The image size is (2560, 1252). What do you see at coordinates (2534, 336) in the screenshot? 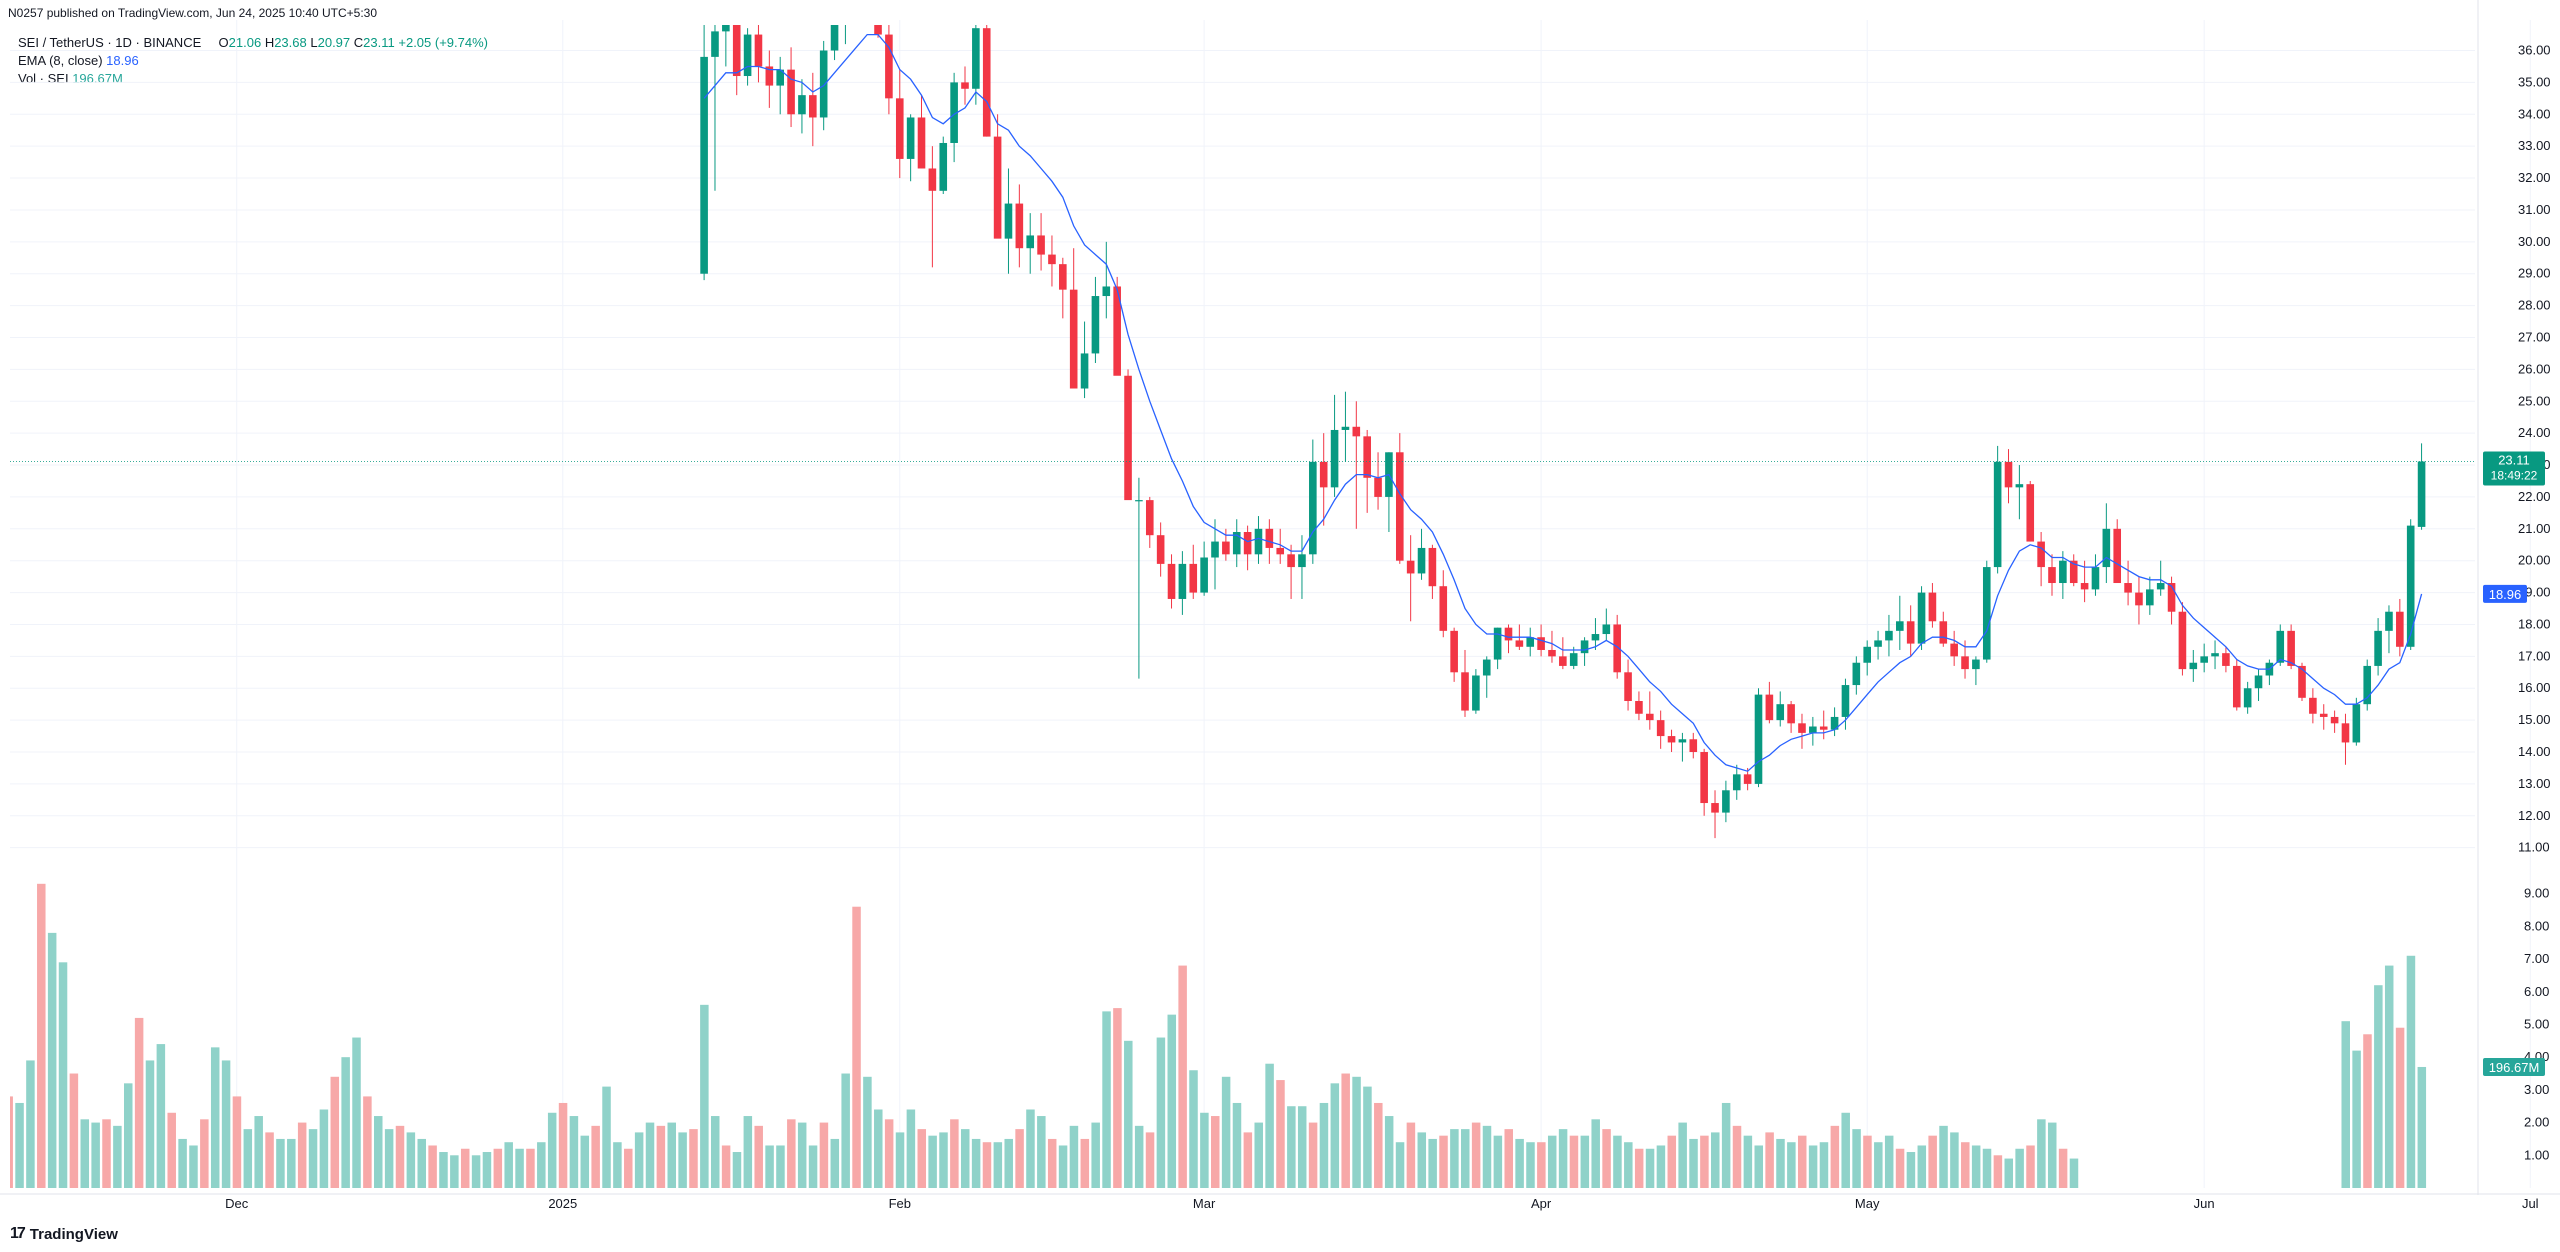
I see `price-tick-label: 27.00` at bounding box center [2534, 336].